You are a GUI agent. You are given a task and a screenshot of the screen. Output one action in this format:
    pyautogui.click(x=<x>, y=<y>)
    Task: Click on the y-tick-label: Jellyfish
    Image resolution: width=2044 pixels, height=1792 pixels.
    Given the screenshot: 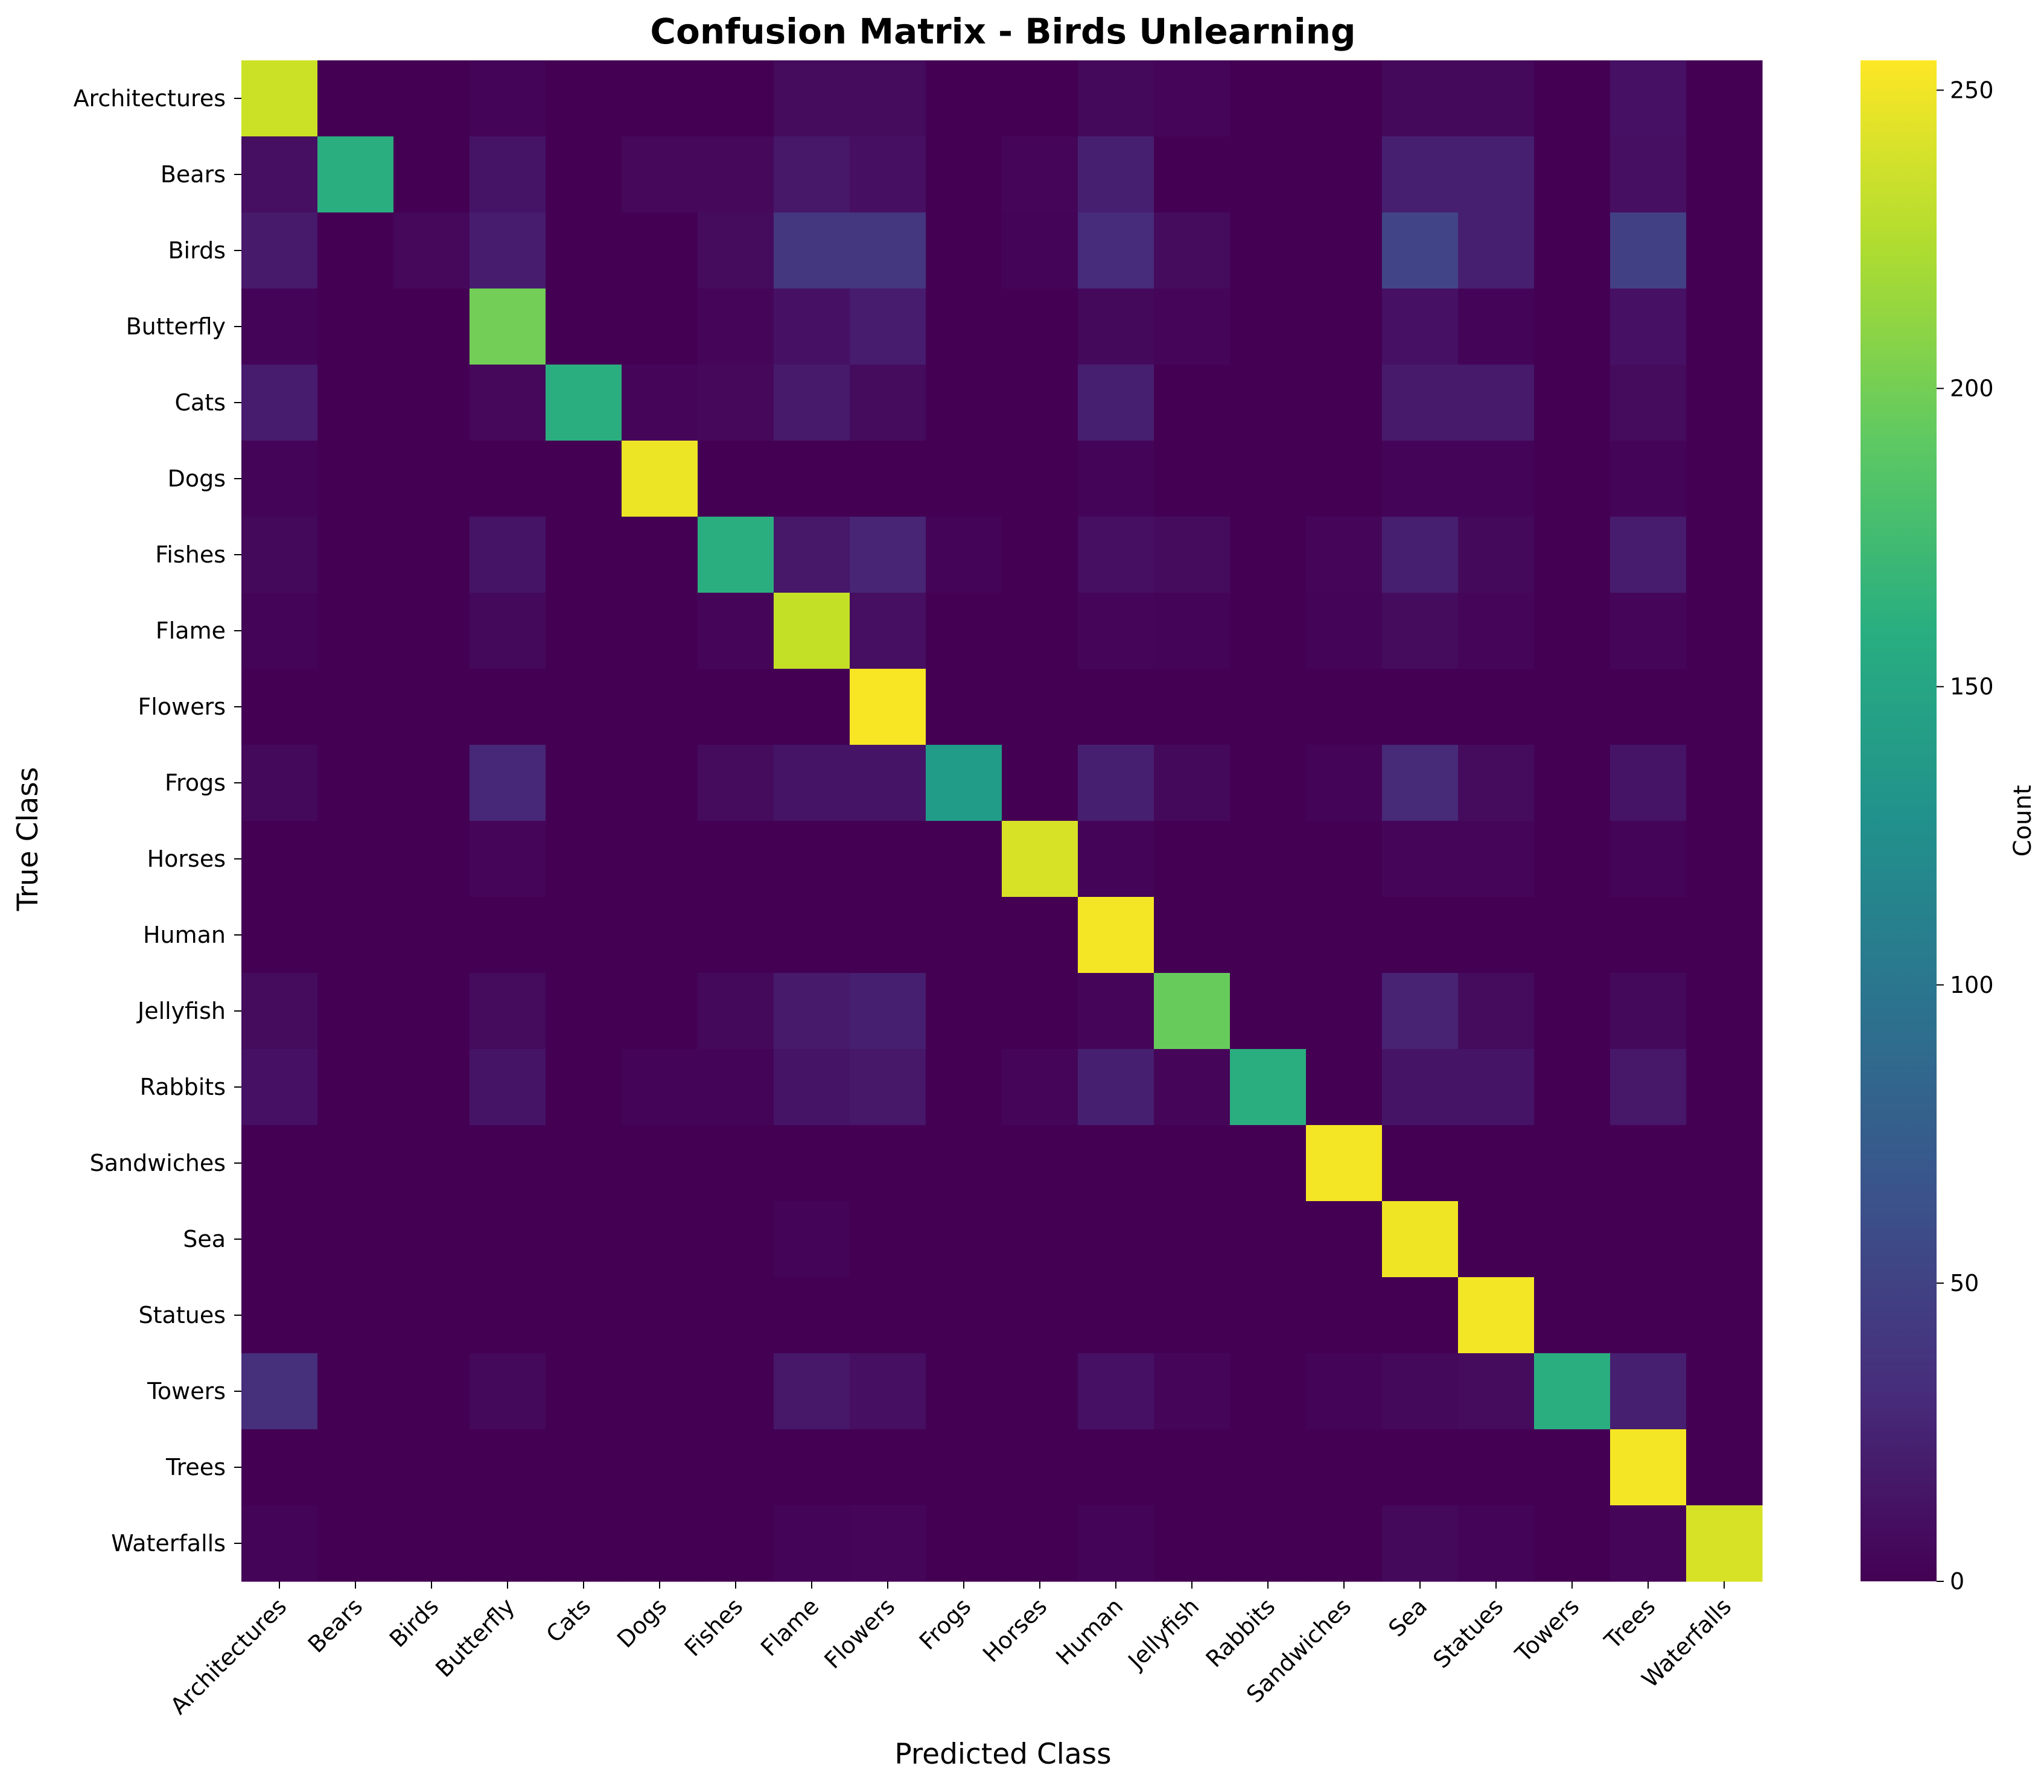 What is the action you would take?
    pyautogui.click(x=181, y=1011)
    